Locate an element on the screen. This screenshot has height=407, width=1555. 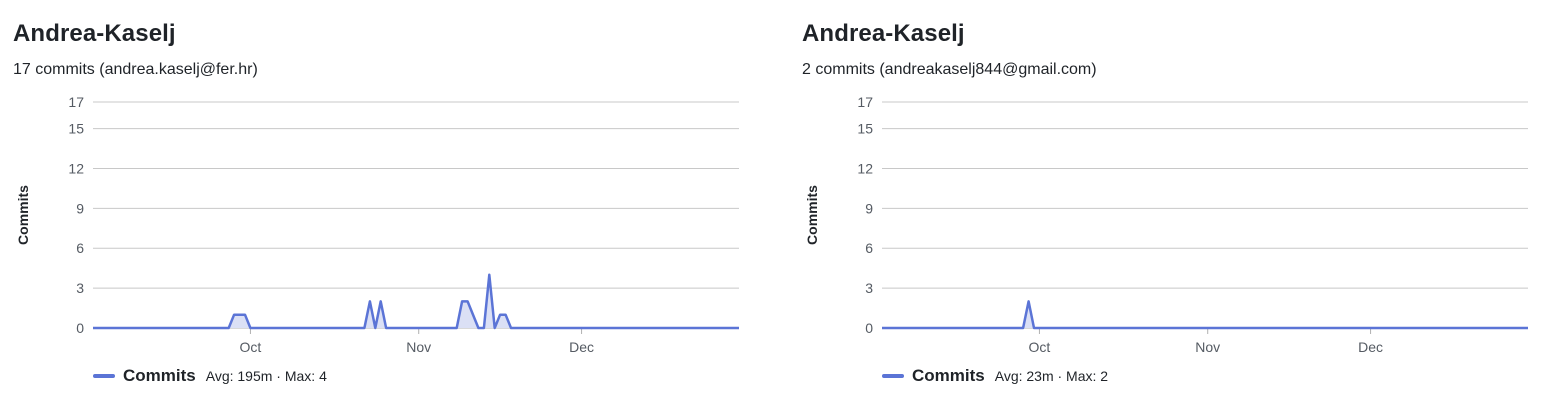
legend-stats: Avg: 195m · Max: 4 is located at coordinates (266, 376).